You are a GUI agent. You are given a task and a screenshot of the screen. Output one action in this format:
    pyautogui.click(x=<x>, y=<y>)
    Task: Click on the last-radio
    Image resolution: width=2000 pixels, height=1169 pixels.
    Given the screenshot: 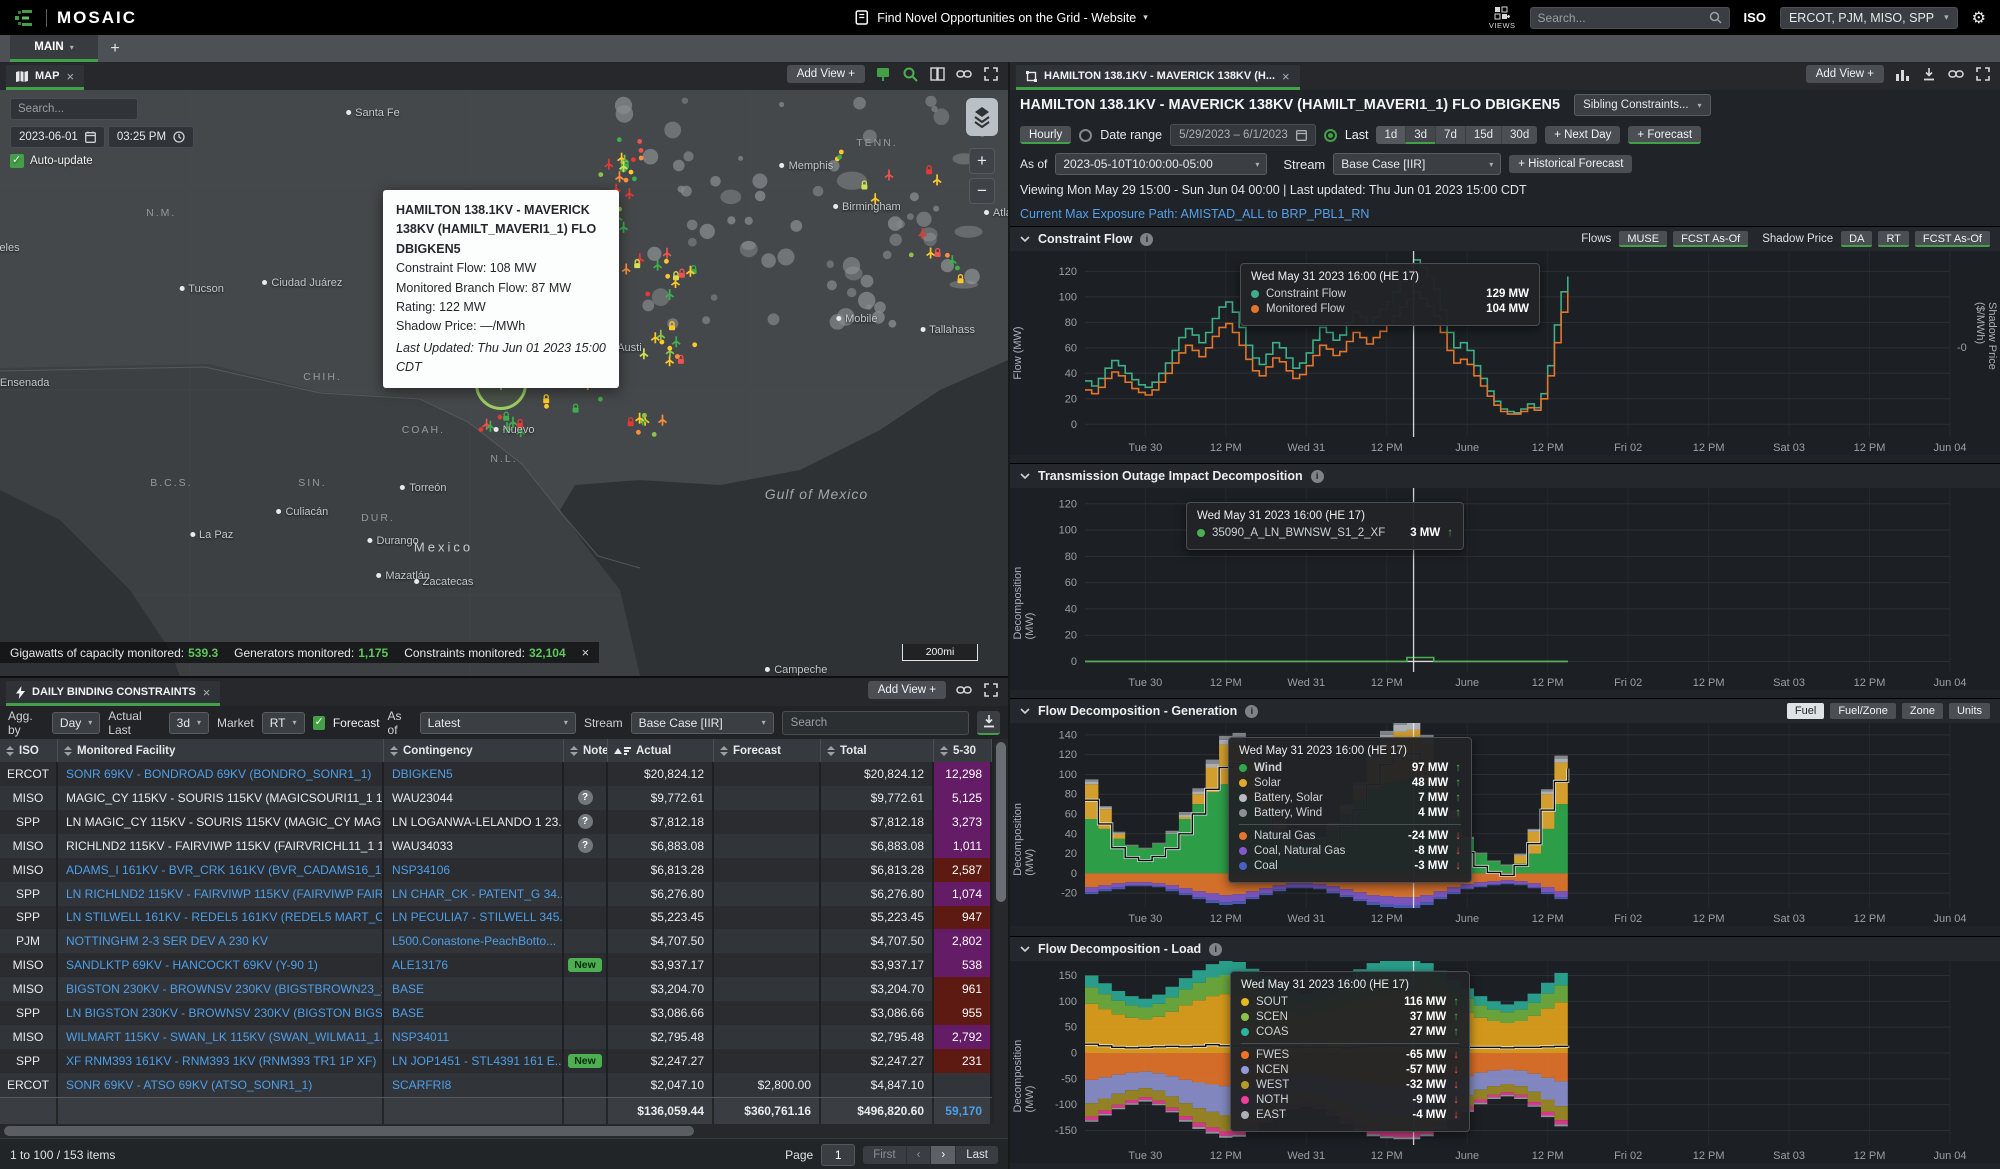 What is the action you would take?
    pyautogui.click(x=1330, y=135)
    